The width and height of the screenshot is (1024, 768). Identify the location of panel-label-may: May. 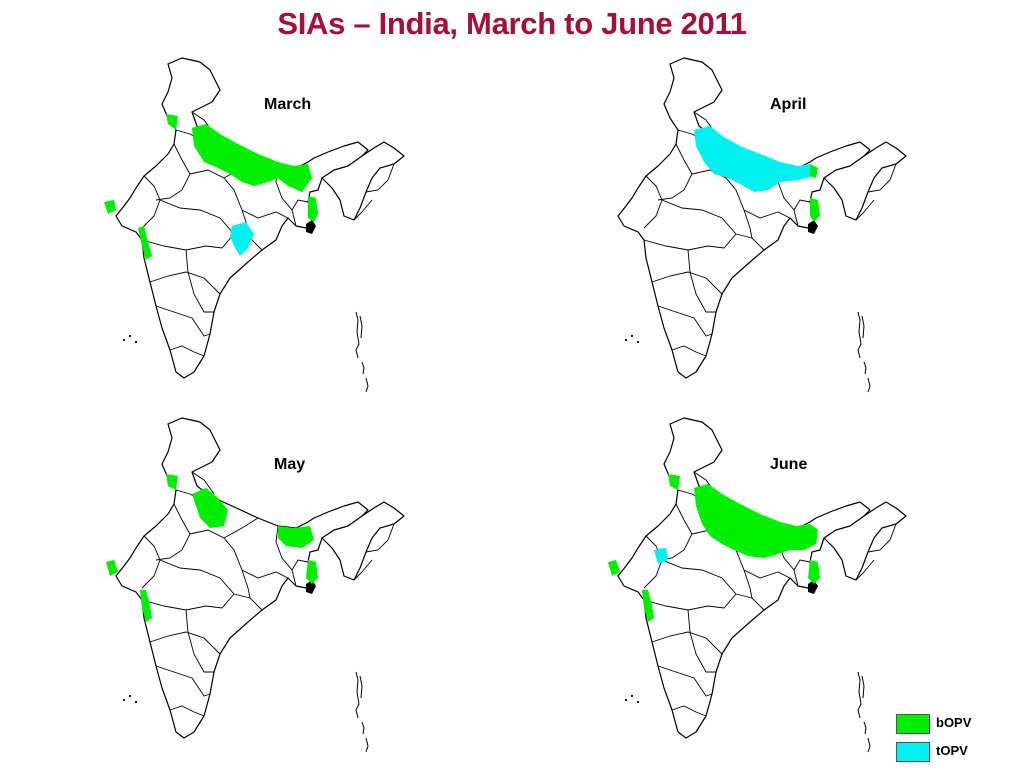
(290, 464).